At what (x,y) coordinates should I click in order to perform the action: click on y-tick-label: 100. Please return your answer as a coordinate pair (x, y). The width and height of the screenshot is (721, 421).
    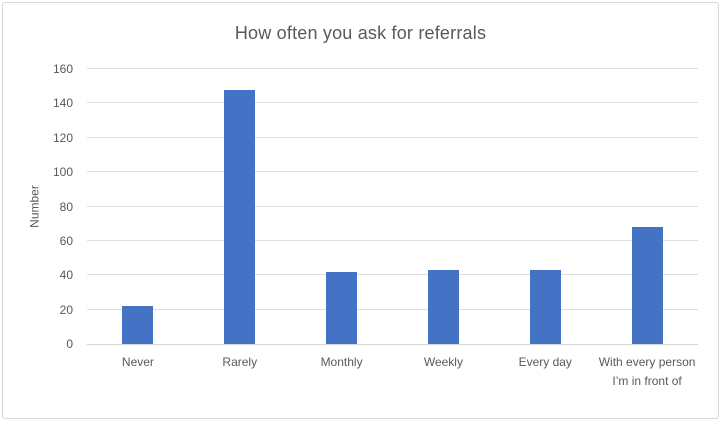
    Looking at the image, I should click on (62, 172).